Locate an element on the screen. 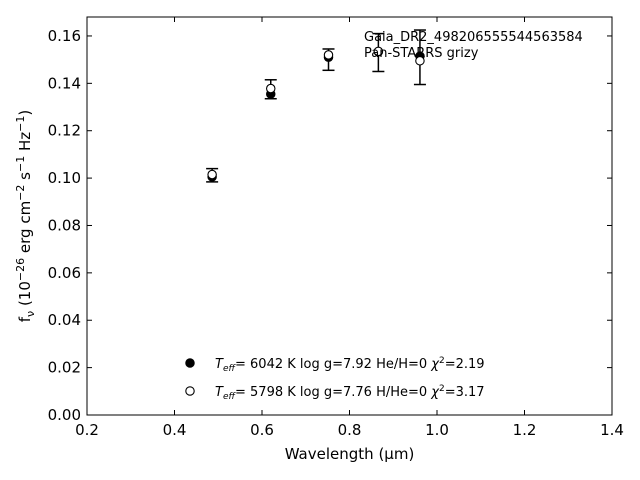 This screenshot has width=640, height=480. y-tick-label: 0.08 is located at coordinates (64, 225).